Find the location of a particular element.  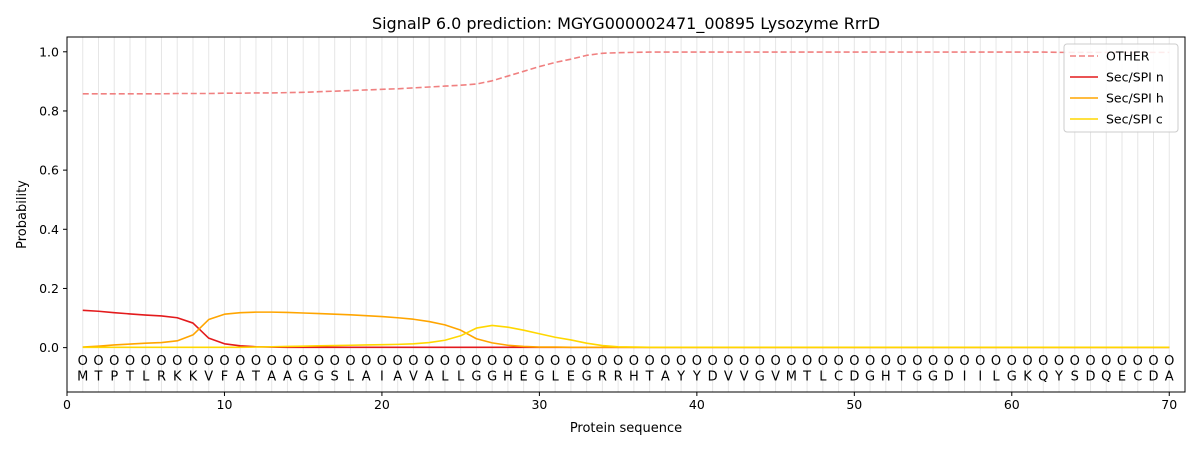

y-tick-label: 1.0 is located at coordinates (49, 51).